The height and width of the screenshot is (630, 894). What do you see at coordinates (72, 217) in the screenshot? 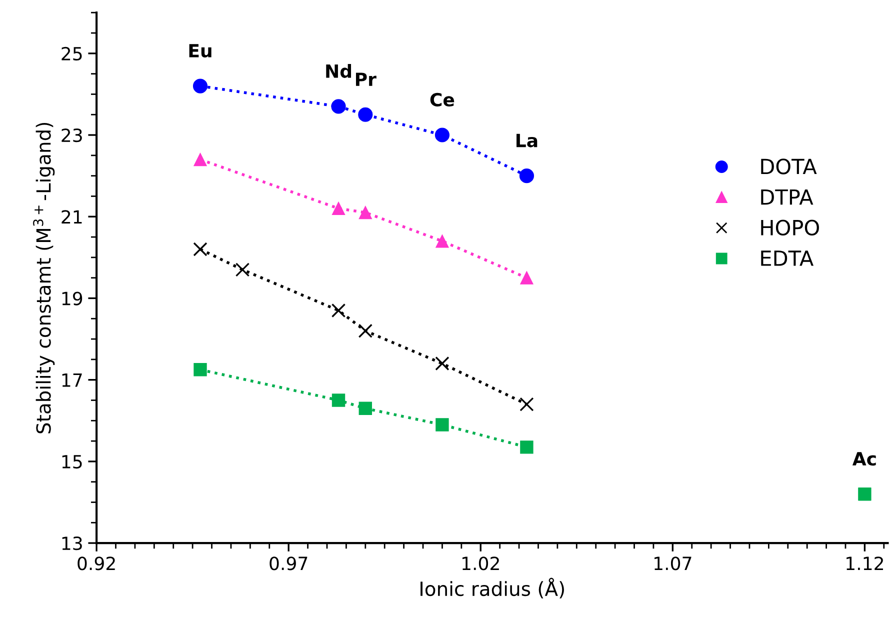
I see `y-tick-label: 21` at bounding box center [72, 217].